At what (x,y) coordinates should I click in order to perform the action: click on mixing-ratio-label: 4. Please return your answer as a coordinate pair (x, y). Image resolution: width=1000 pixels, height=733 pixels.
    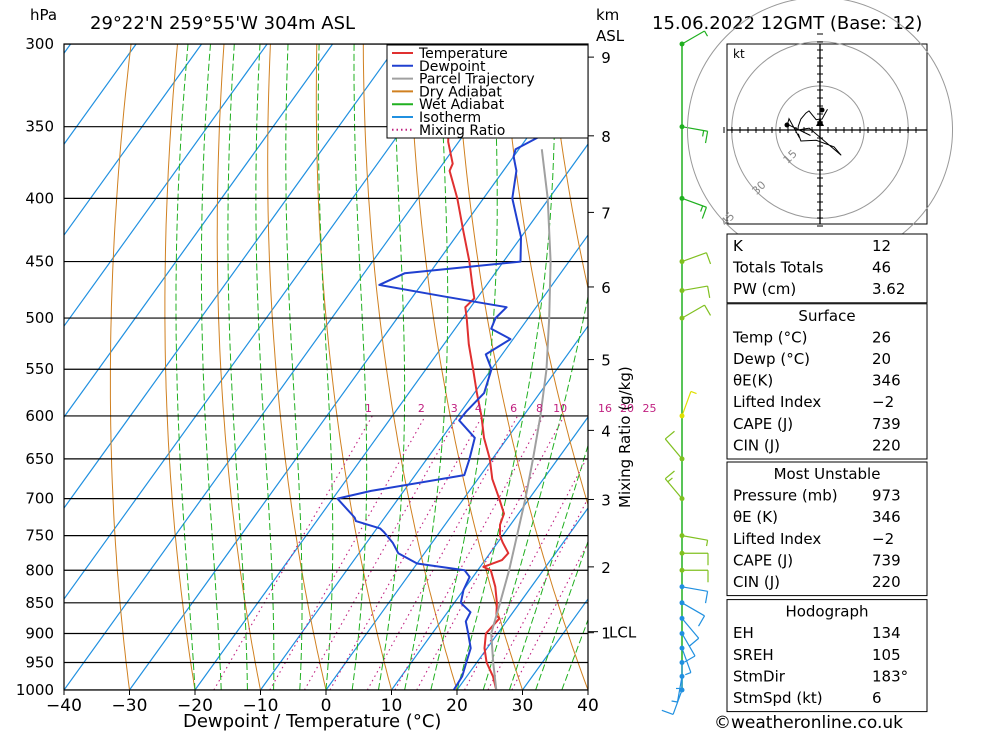
    Looking at the image, I should click on (478, 408).